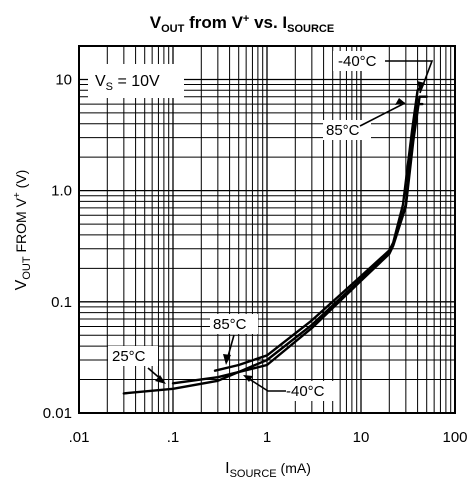 This screenshot has height=484, width=469. What do you see at coordinates (305, 391) in the screenshot?
I see `label-minus40-bottom: -40°C` at bounding box center [305, 391].